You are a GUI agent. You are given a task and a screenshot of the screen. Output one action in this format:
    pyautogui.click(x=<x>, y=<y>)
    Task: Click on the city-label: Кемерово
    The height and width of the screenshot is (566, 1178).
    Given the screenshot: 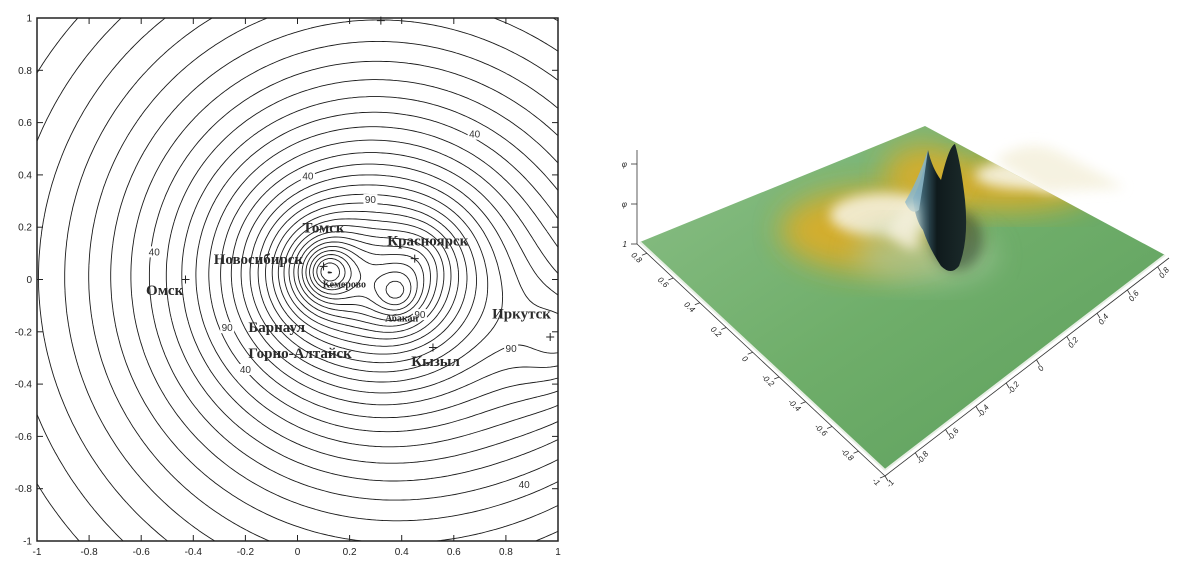 What is the action you would take?
    pyautogui.click(x=344, y=284)
    